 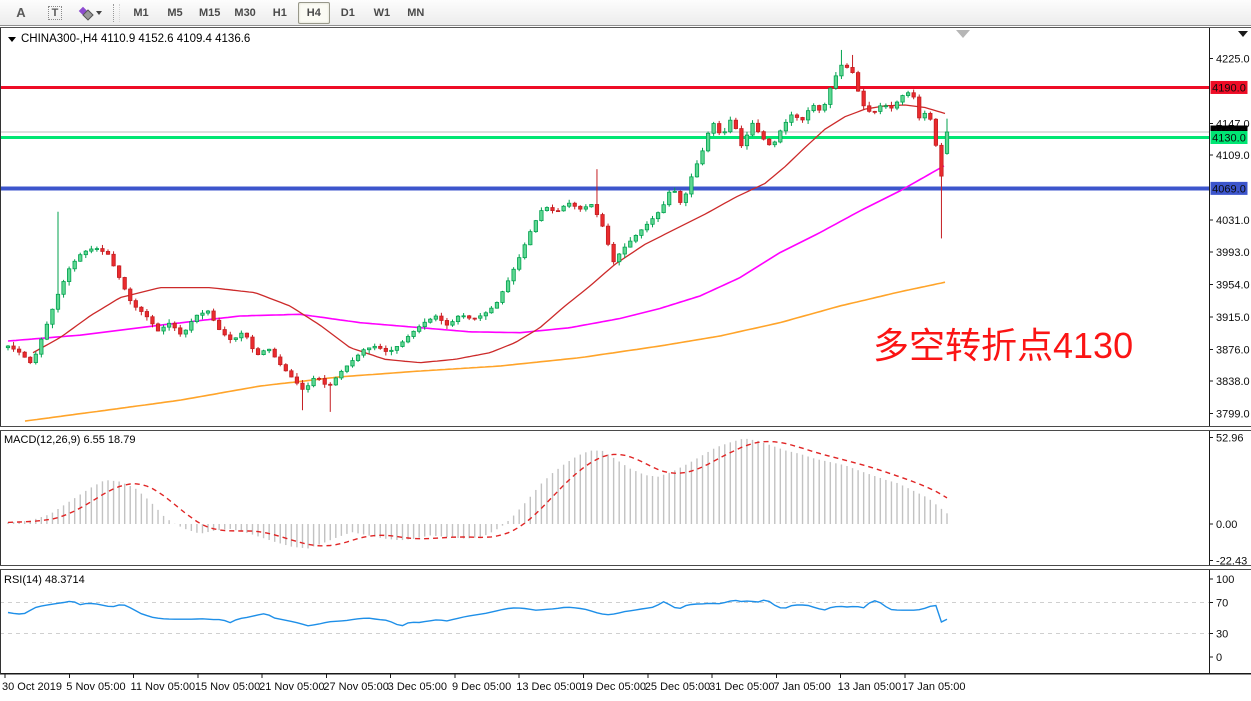 What do you see at coordinates (1230, 350) in the screenshot?
I see `price-axis` at bounding box center [1230, 350].